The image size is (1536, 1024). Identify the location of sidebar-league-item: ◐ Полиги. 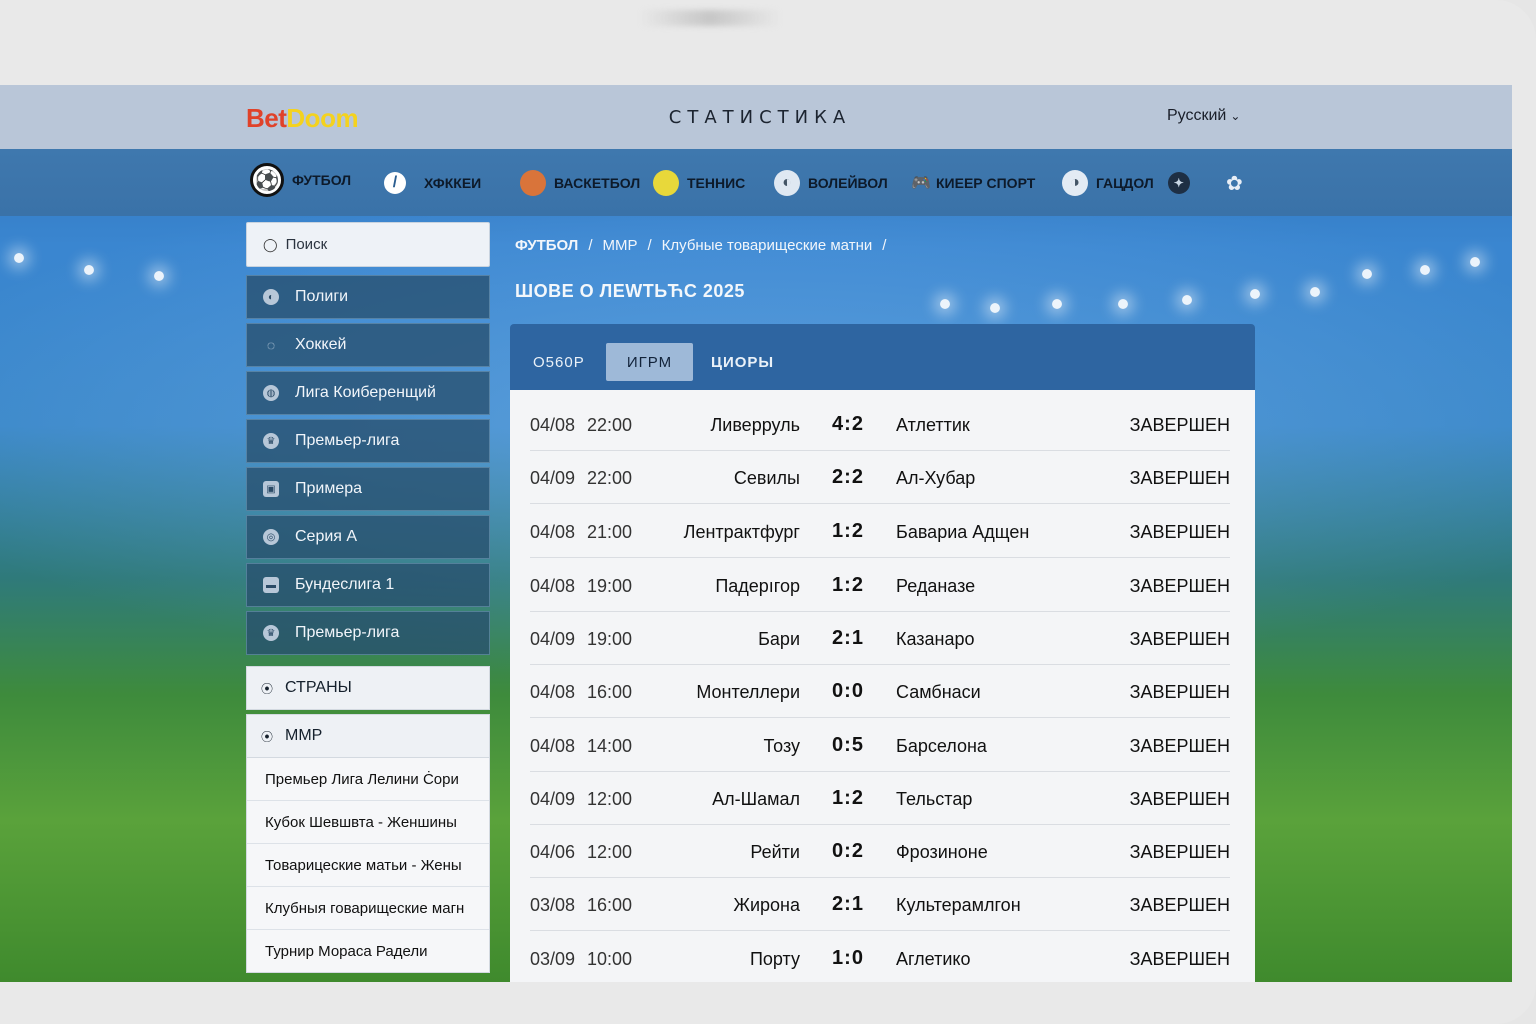
(368, 297).